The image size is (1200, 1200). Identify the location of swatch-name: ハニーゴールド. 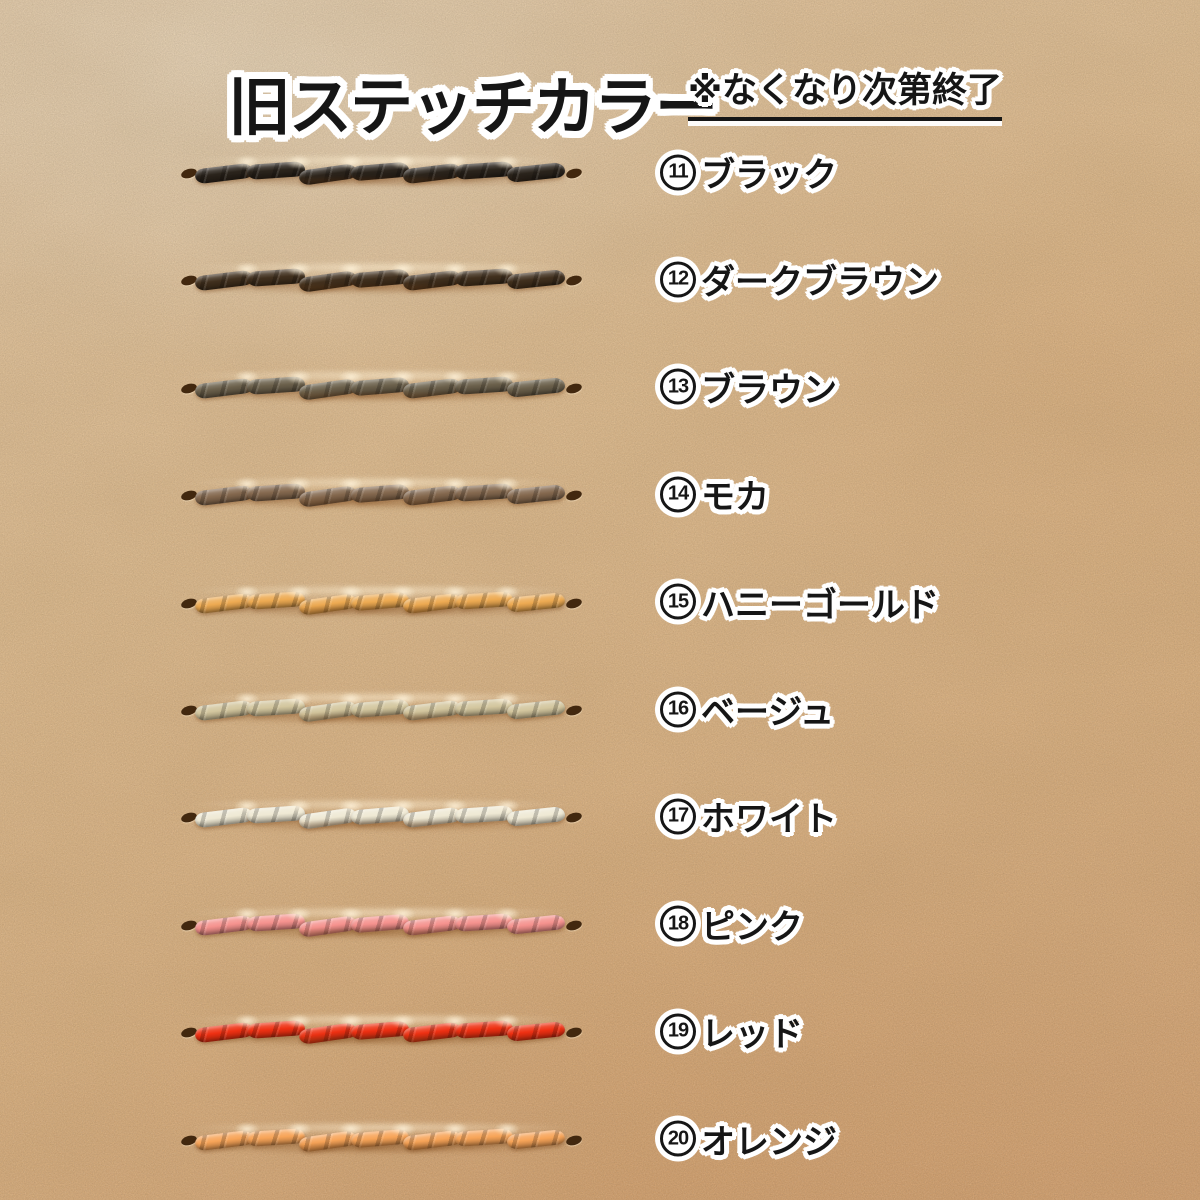
(820, 605).